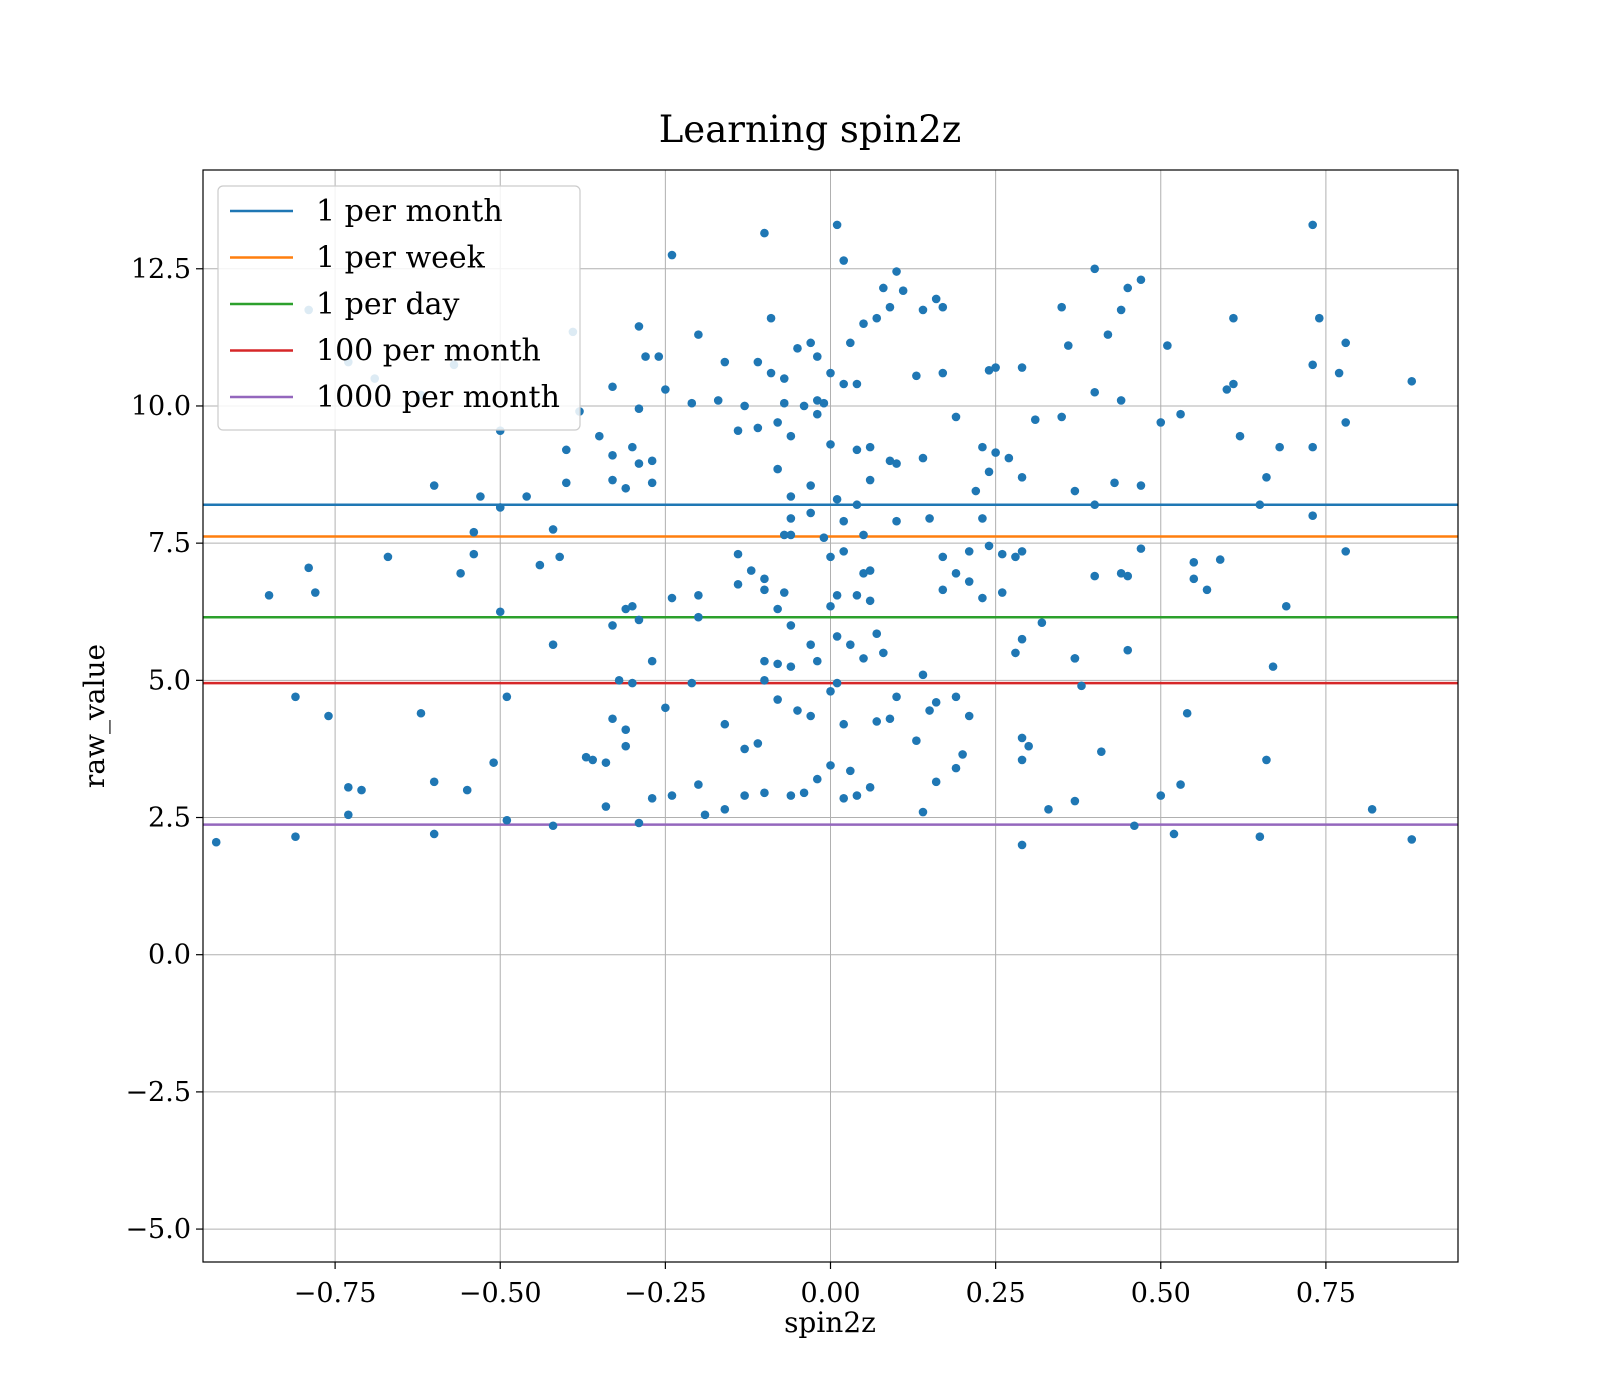 This screenshot has height=1400, width=1600. I want to click on x-tick-label: 0.50, so click(1161, 1293).